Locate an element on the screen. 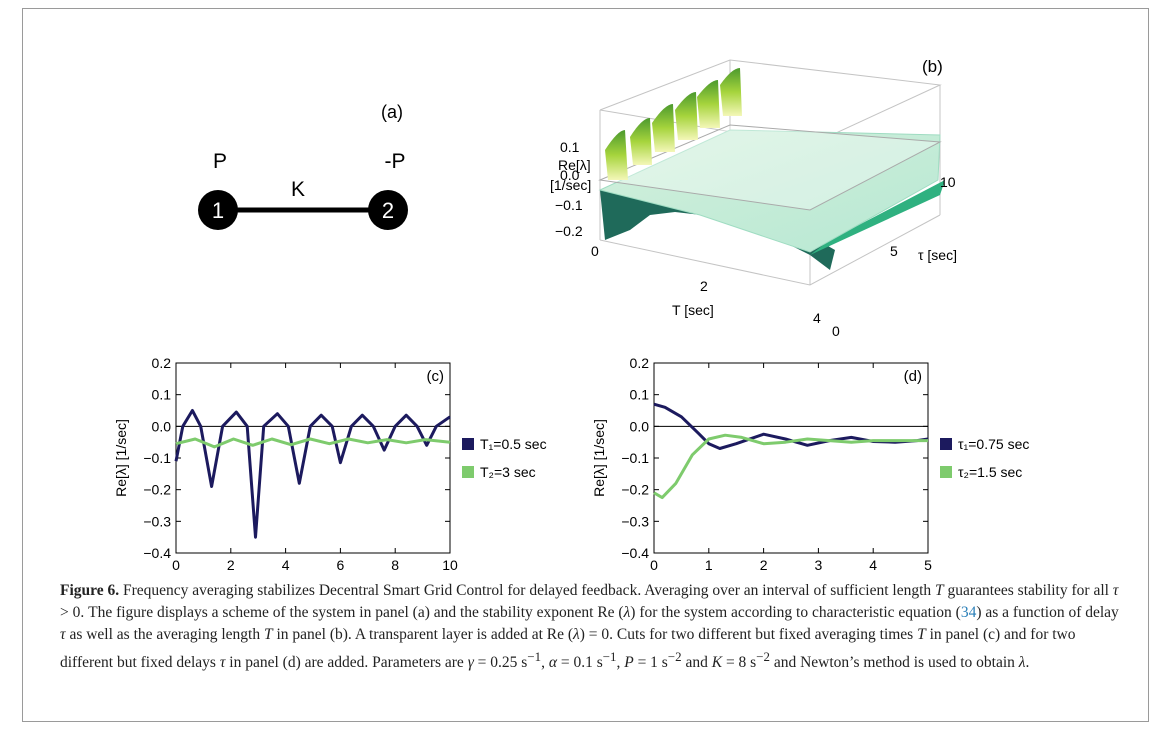  panel-c-x-tick-label: 4 is located at coordinates (286, 565).